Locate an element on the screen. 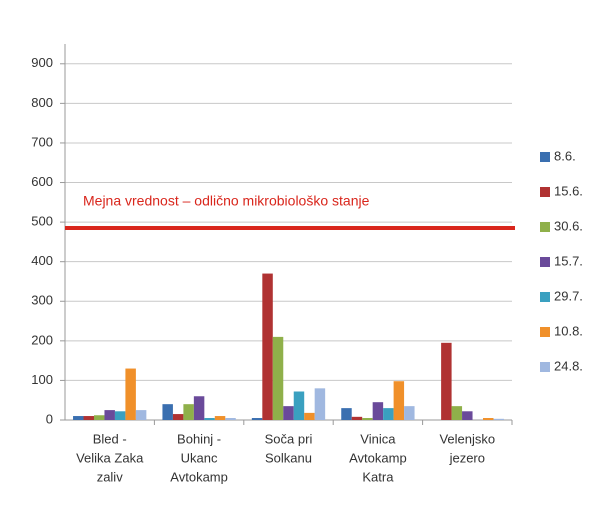 Image resolution: width=599 pixels, height=506 pixels. x-tick-label: Ukanc is located at coordinates (199, 457).